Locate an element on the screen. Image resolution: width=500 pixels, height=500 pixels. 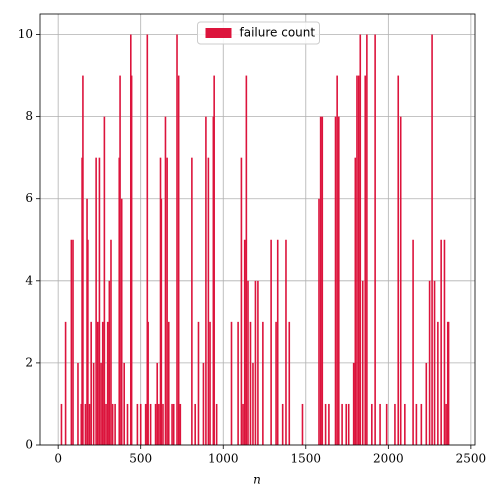
legend-box is located at coordinates (258, 33).